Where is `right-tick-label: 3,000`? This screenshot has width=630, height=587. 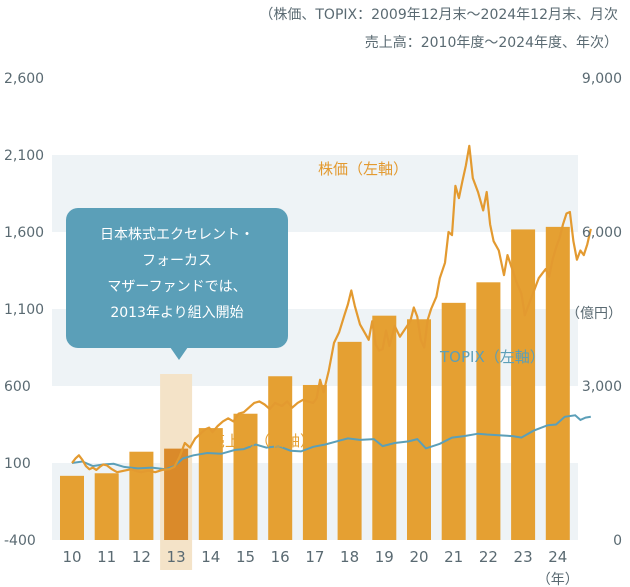
right-tick-label: 3,000 is located at coordinates (602, 387).